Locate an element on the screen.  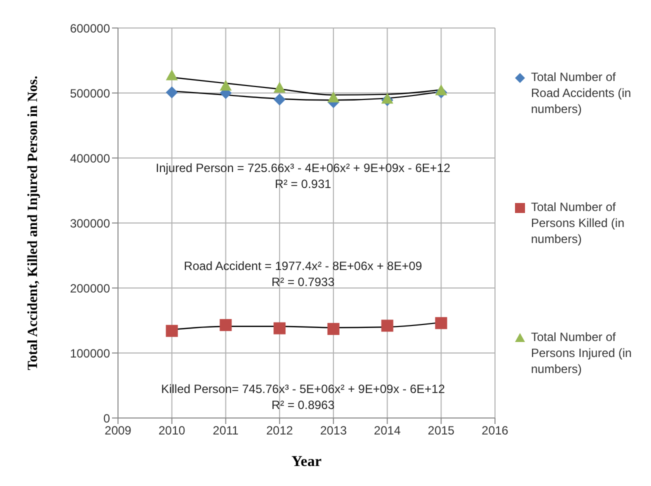
y-tick-label: 200000 is located at coordinates (90, 288).